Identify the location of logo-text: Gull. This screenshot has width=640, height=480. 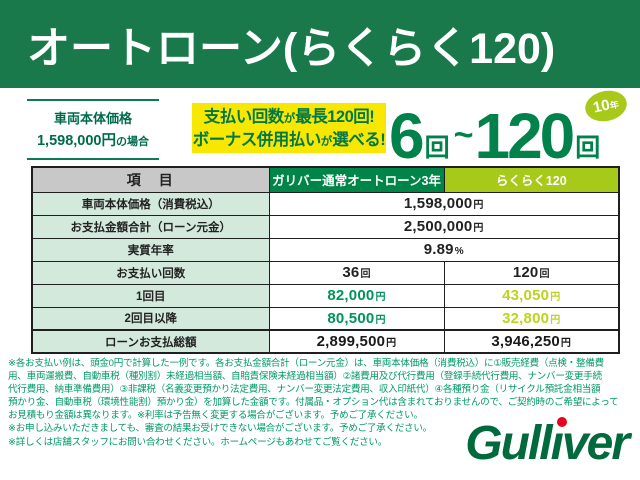
(508, 443).